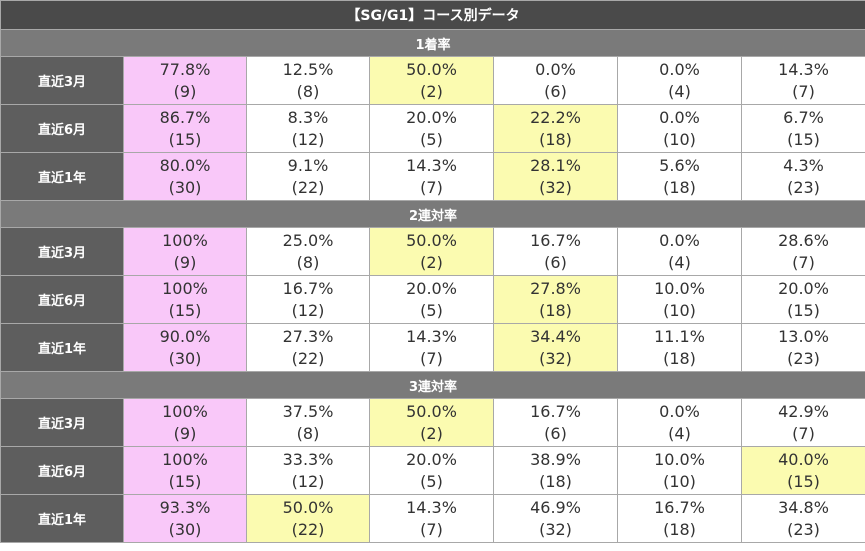 This screenshot has width=865, height=551. What do you see at coordinates (555, 299) in the screenshot?
I see `course-4-cell: 27.8% (18)` at bounding box center [555, 299].